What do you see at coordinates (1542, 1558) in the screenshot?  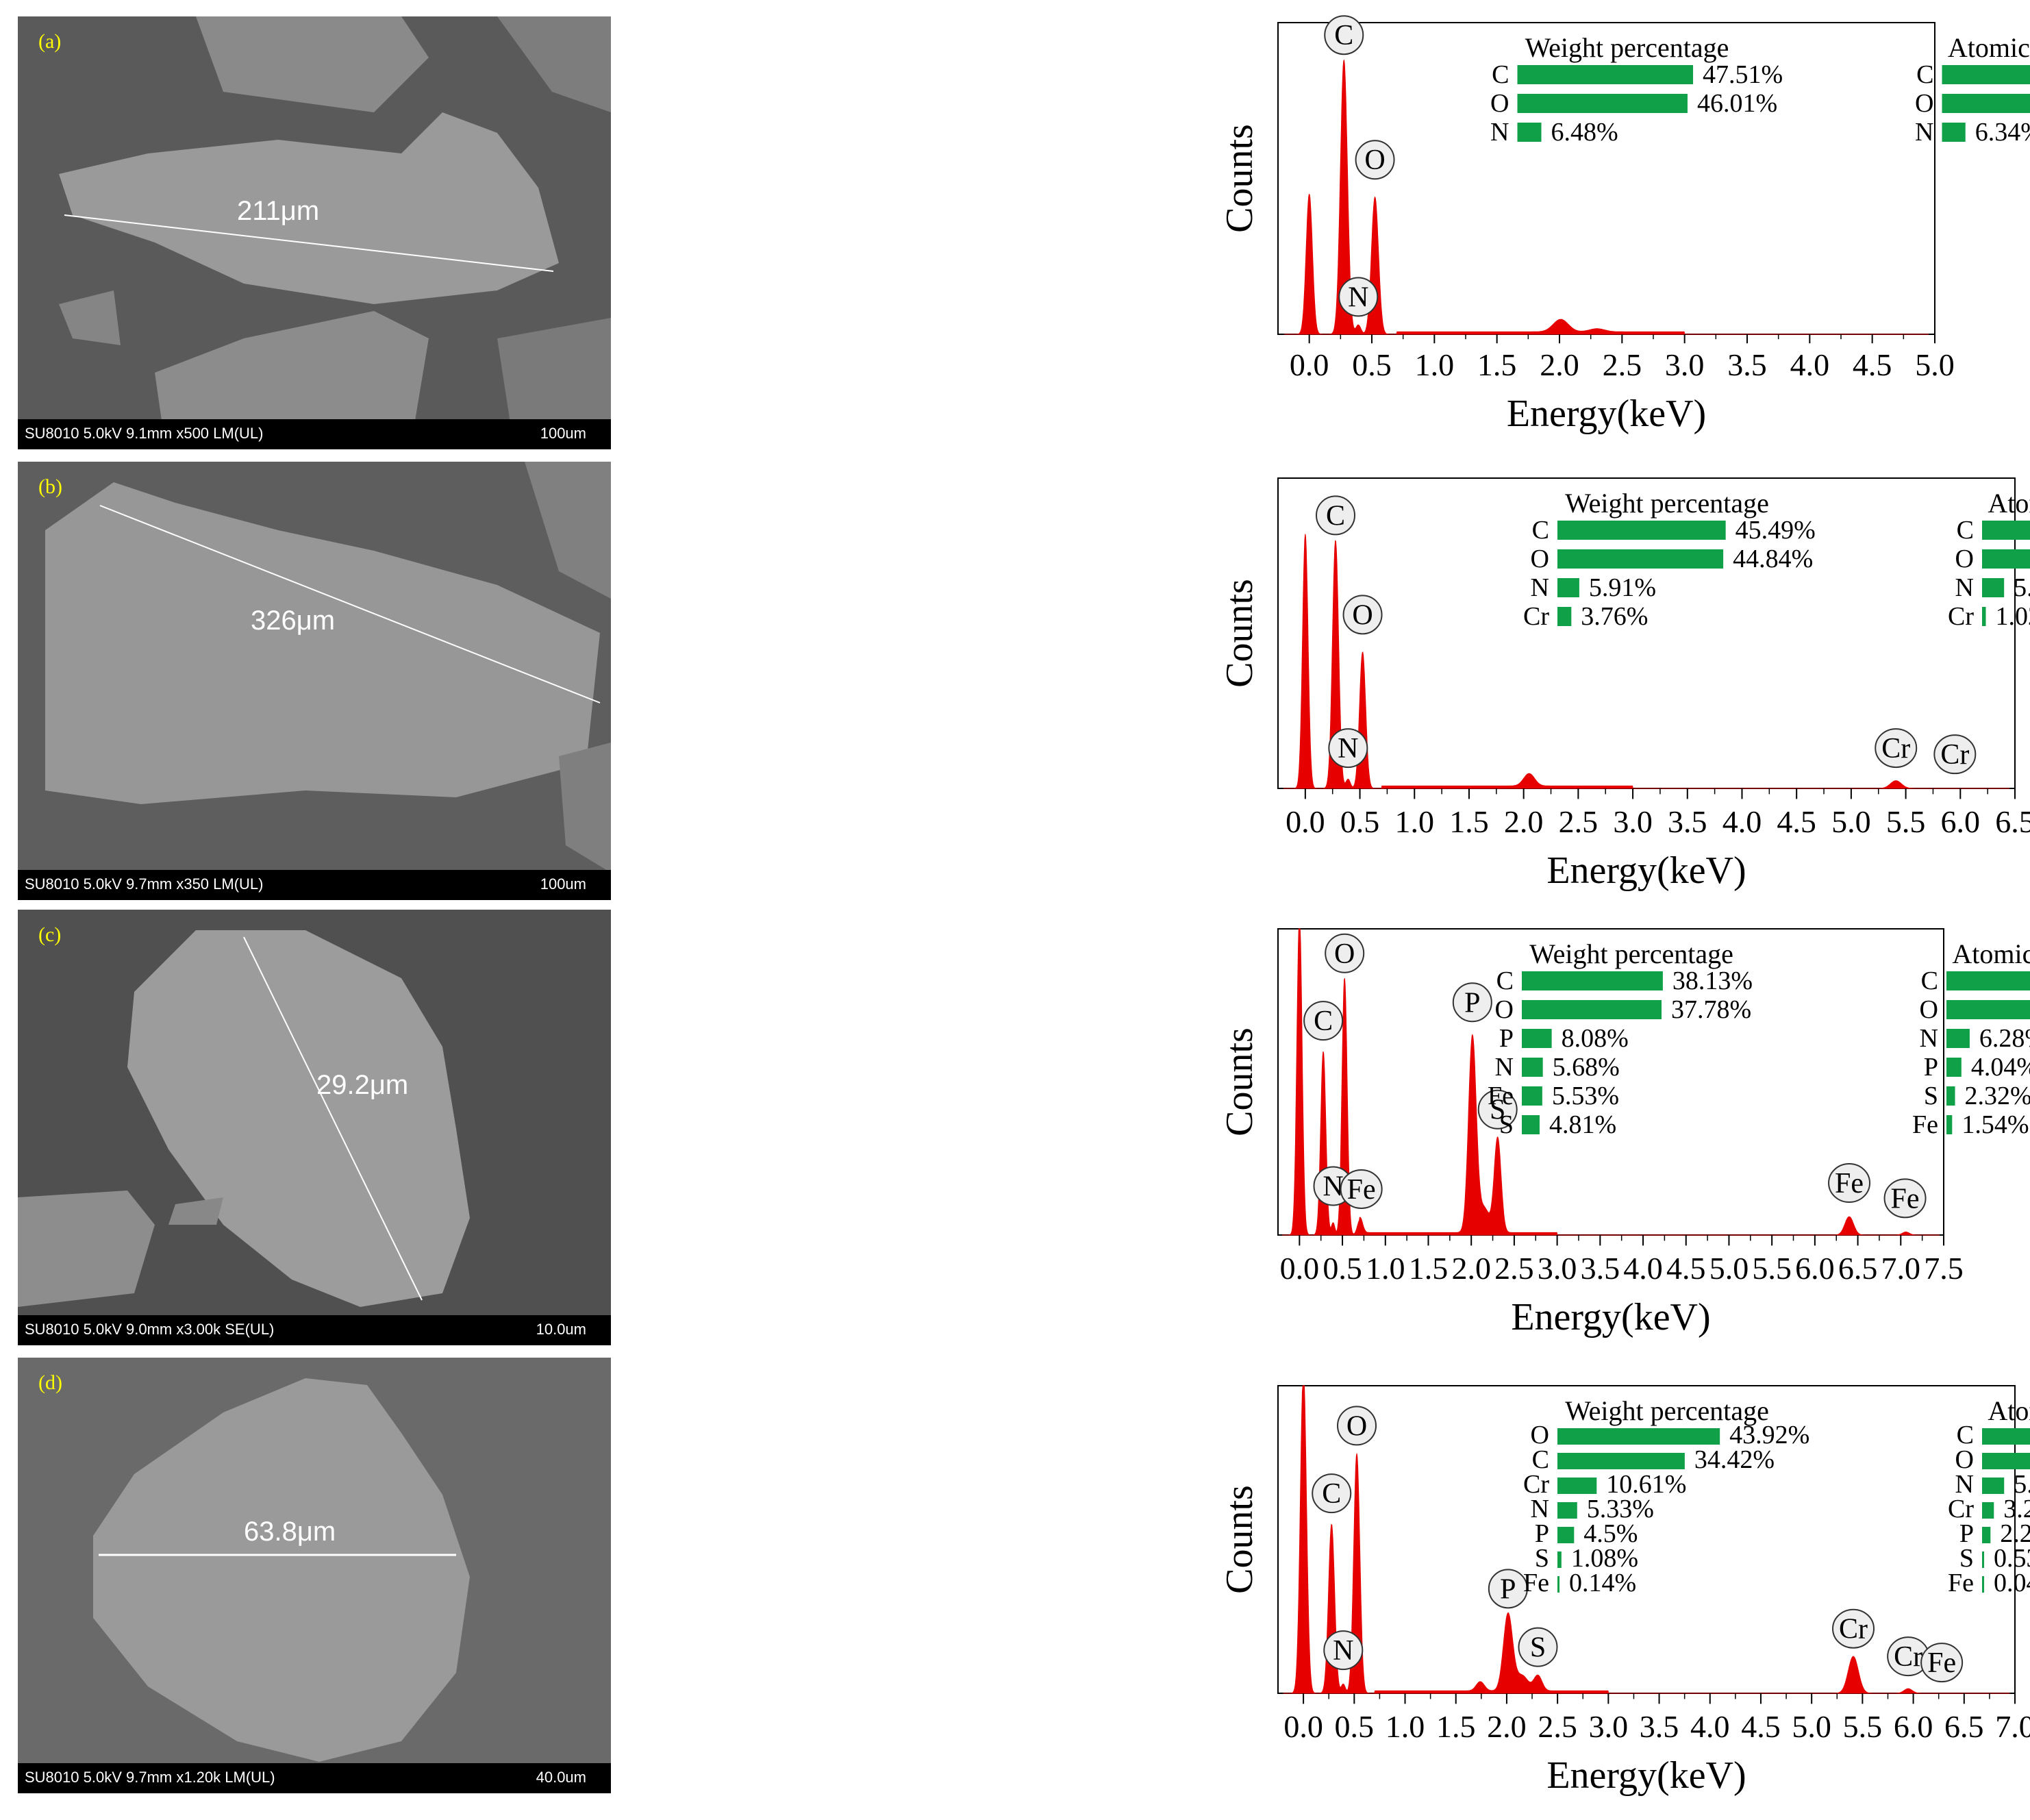 I see `element-symbol: S` at bounding box center [1542, 1558].